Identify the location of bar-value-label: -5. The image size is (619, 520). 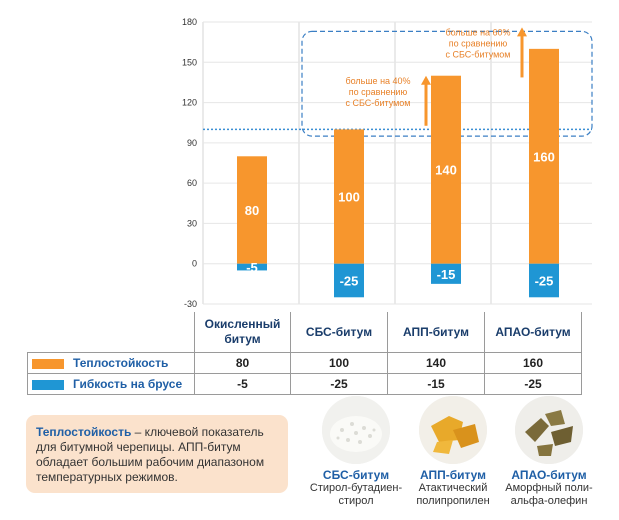
(252, 267).